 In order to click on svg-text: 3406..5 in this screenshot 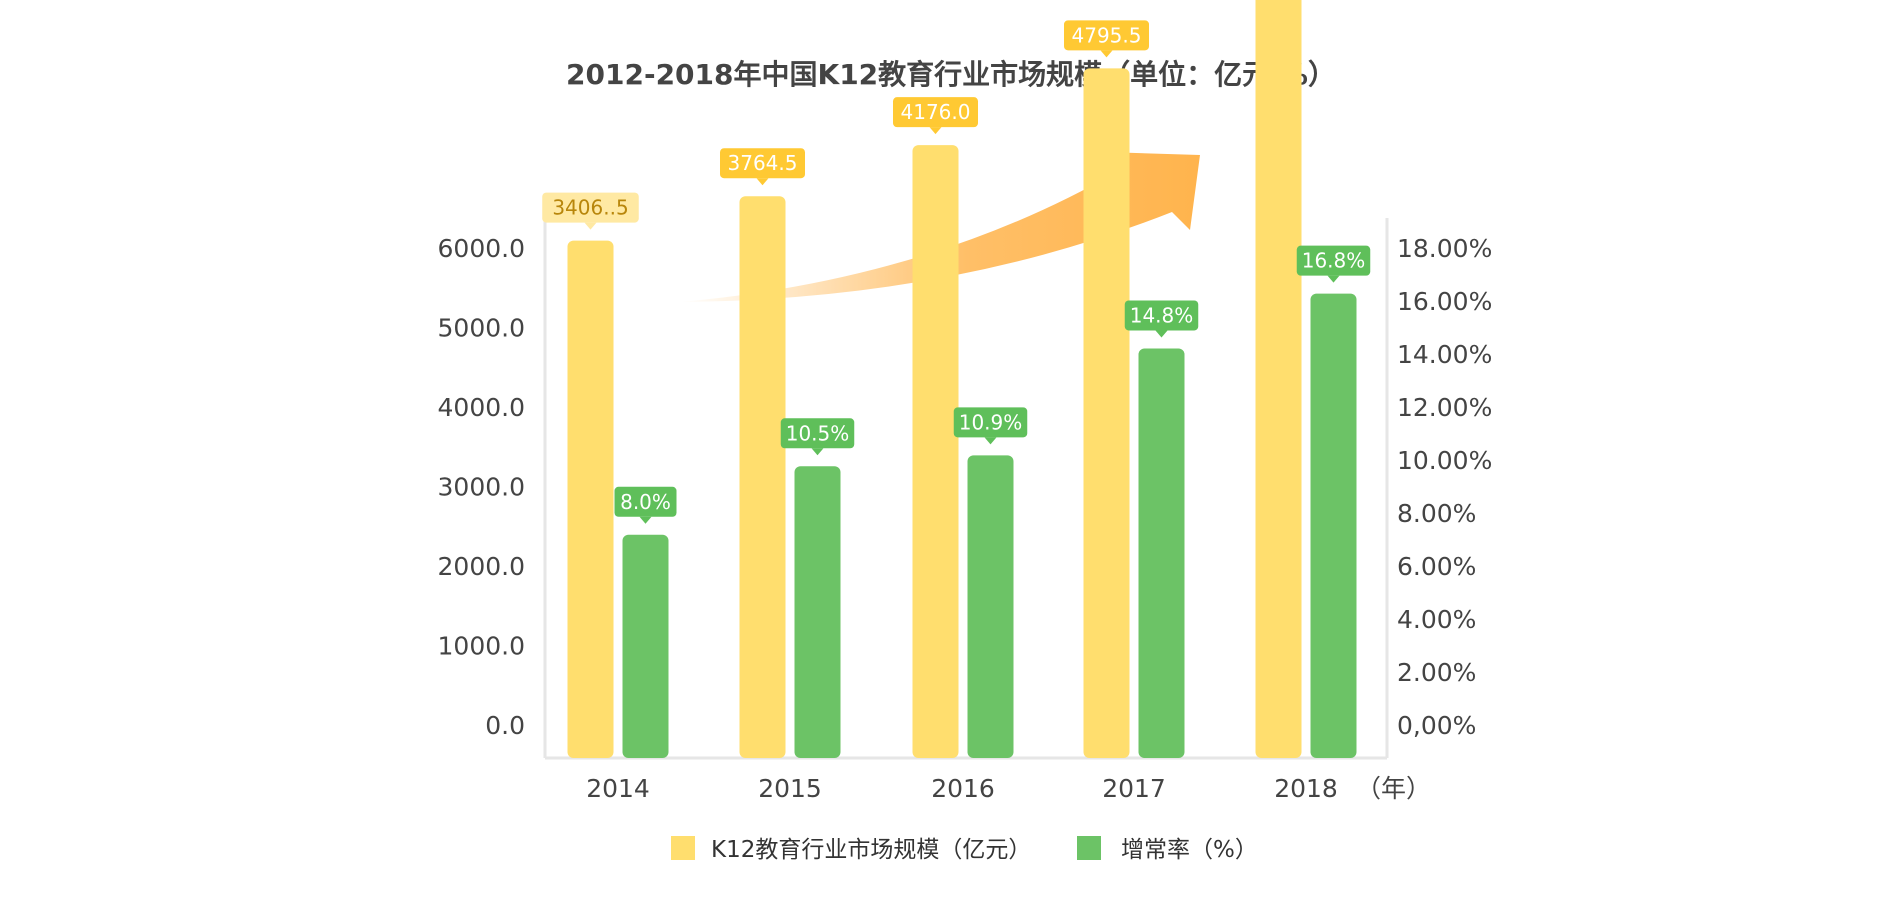, I will do `click(590, 208)`.